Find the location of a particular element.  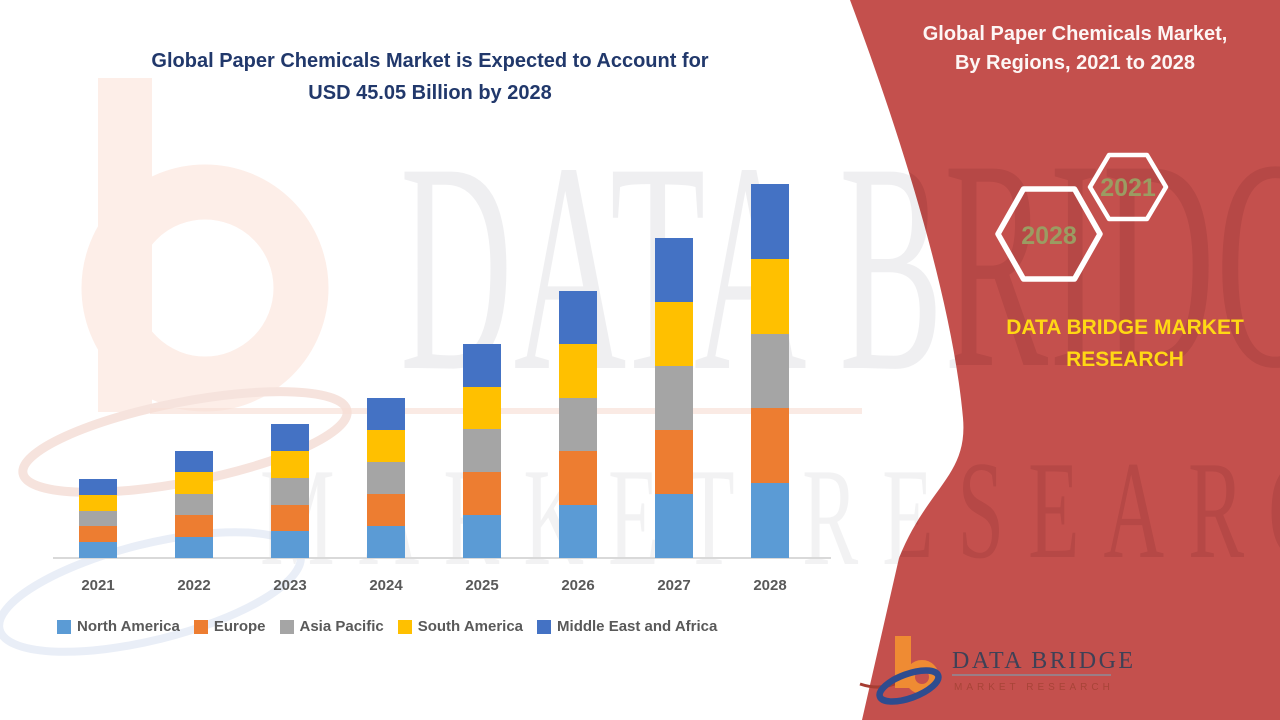

x-label-2024: 2024 is located at coordinates (386, 585).